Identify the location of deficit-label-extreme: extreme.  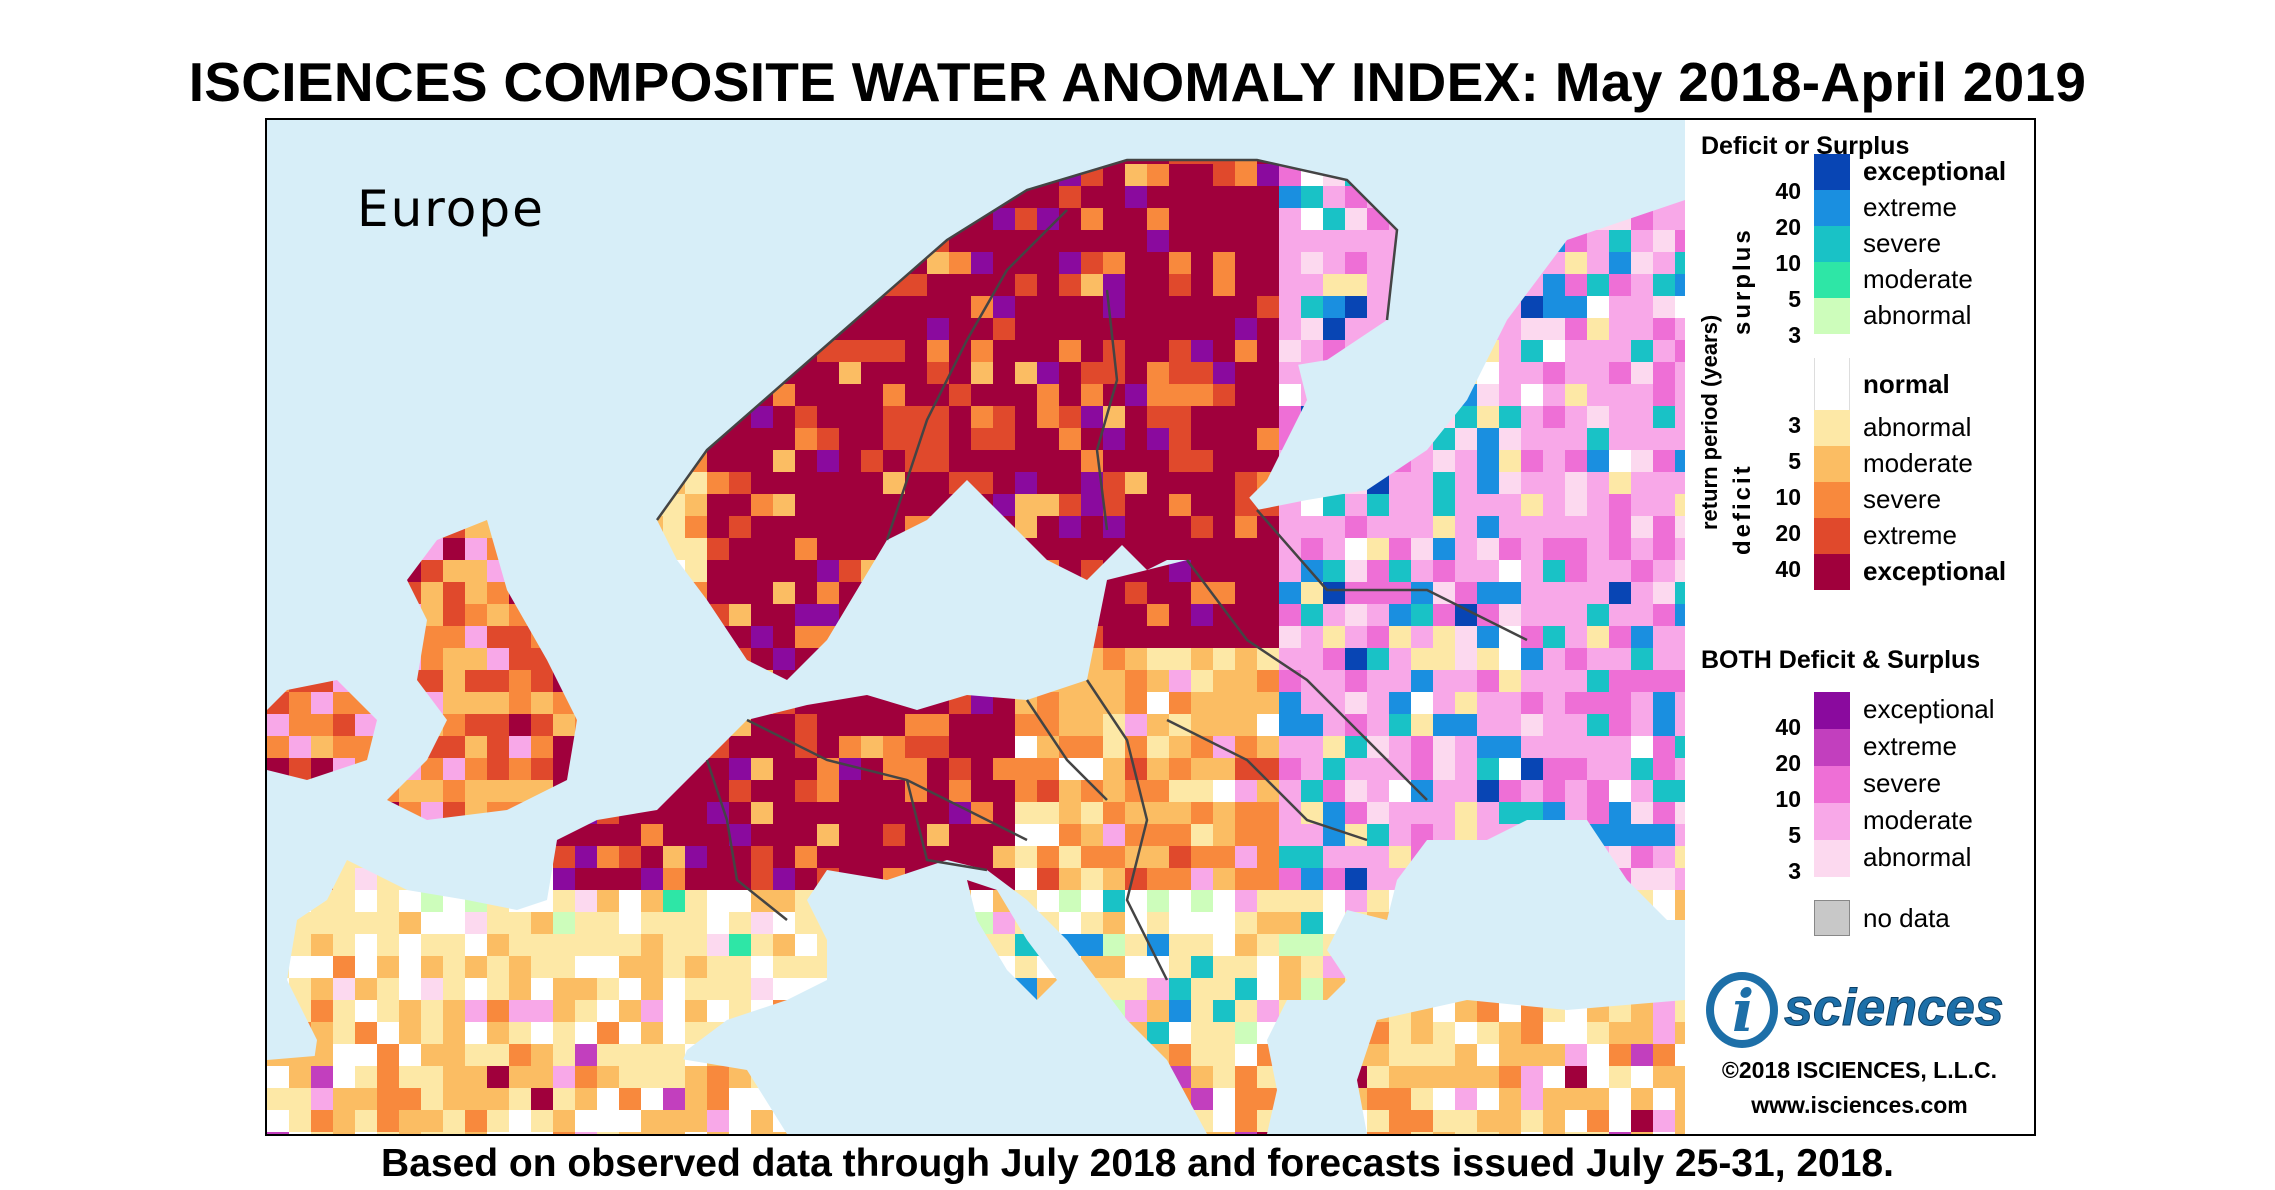
(1910, 535).